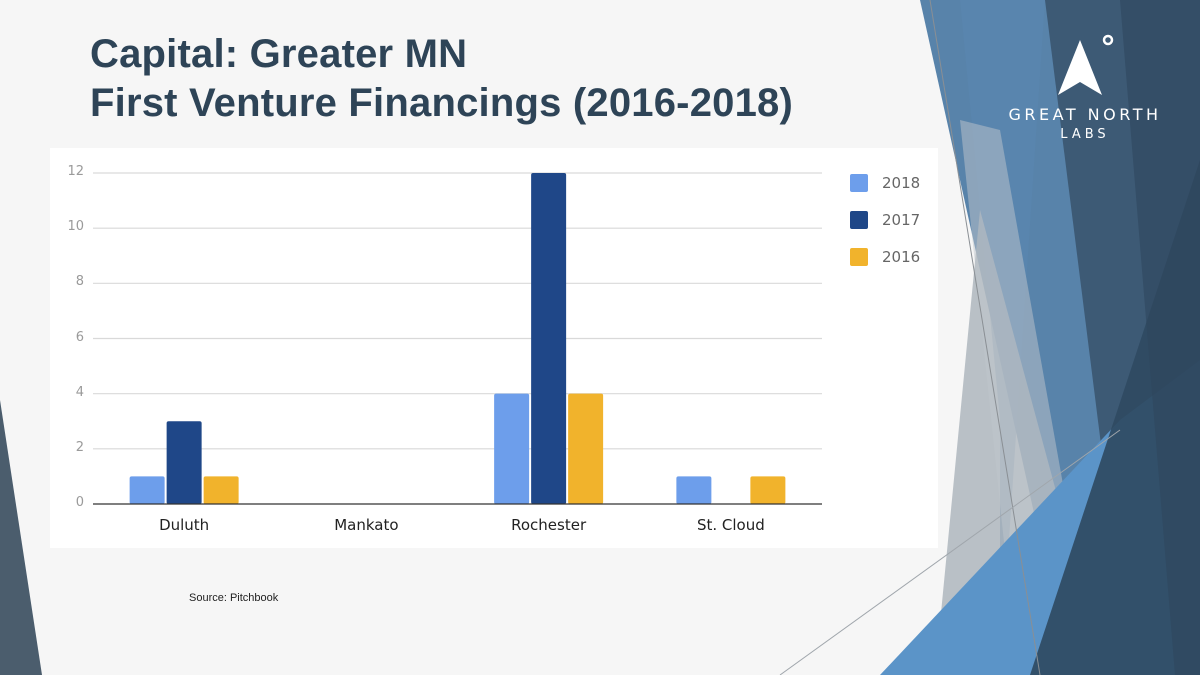 This screenshot has width=1200, height=675. Describe the element at coordinates (694, 490) in the screenshot. I see `bar-2018-st-cloud` at that location.